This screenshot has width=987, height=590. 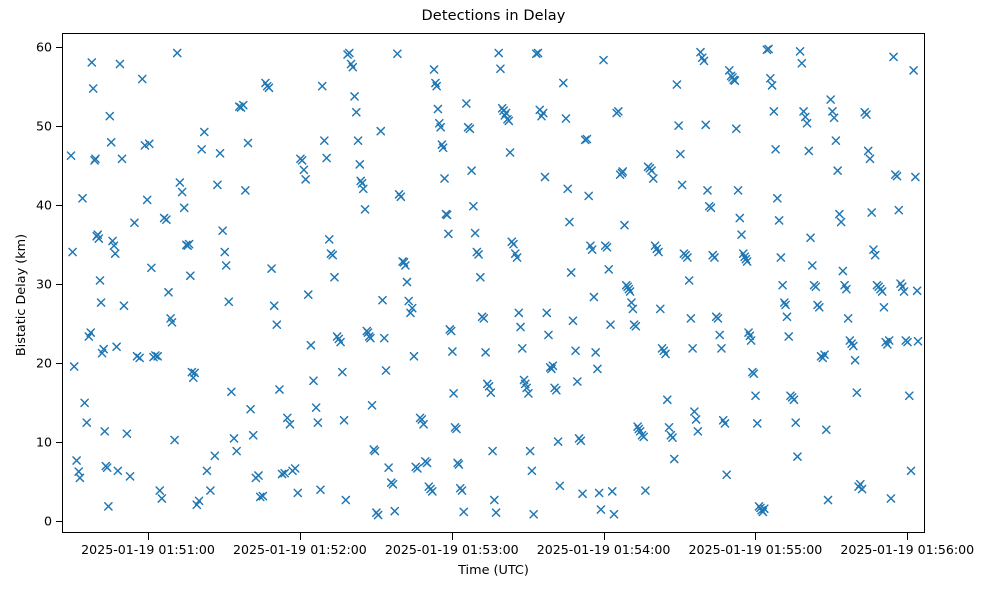 What do you see at coordinates (43, 284) in the screenshot?
I see `y-tick-label: 30` at bounding box center [43, 284].